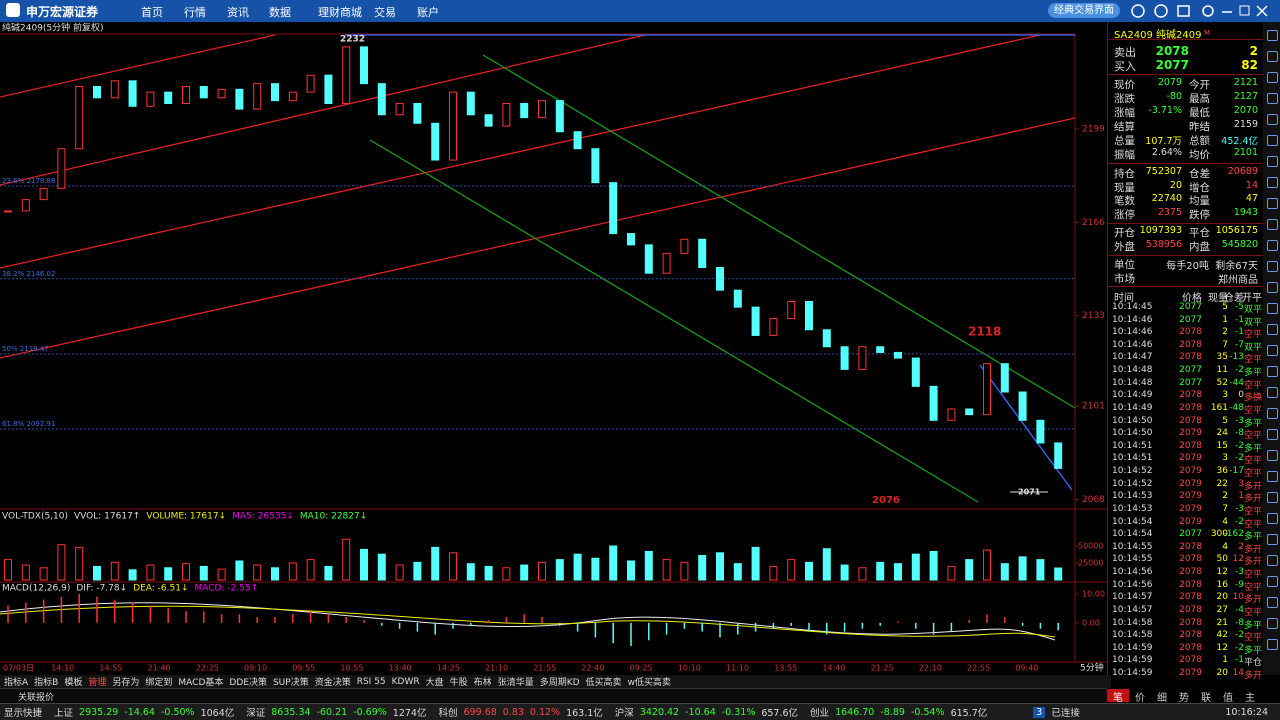 The height and width of the screenshot is (720, 1280). Describe the element at coordinates (195, 12) in the screenshot. I see `menu-item: 行情` at that location.